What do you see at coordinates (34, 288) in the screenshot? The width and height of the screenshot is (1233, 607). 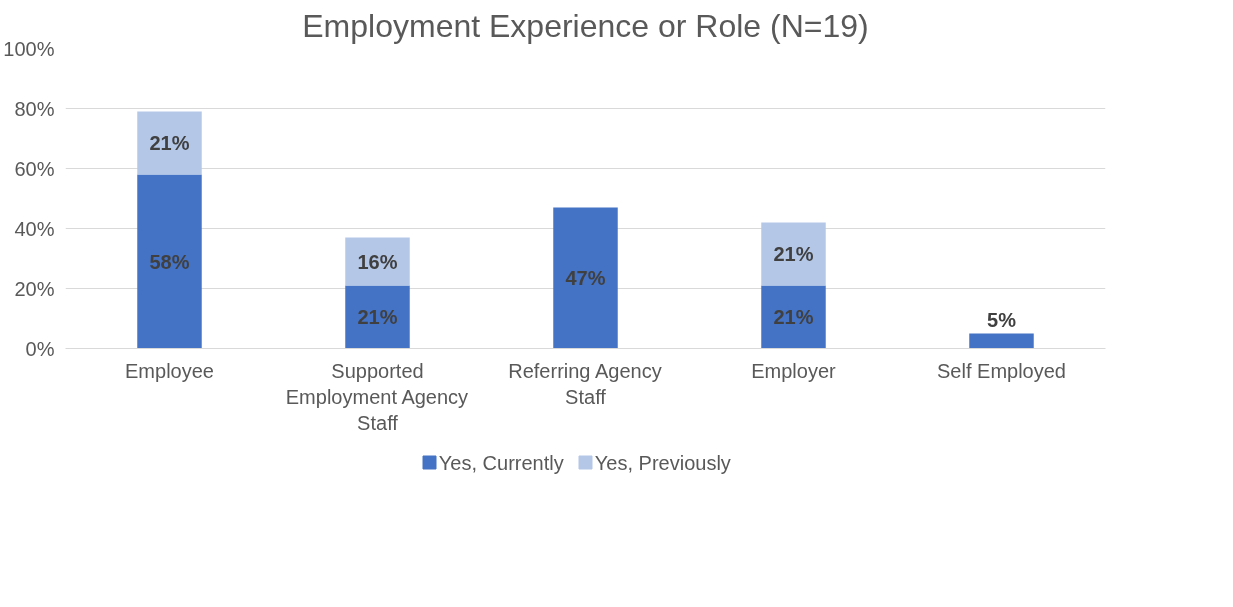 I see `y-tick-label: 20%` at bounding box center [34, 288].